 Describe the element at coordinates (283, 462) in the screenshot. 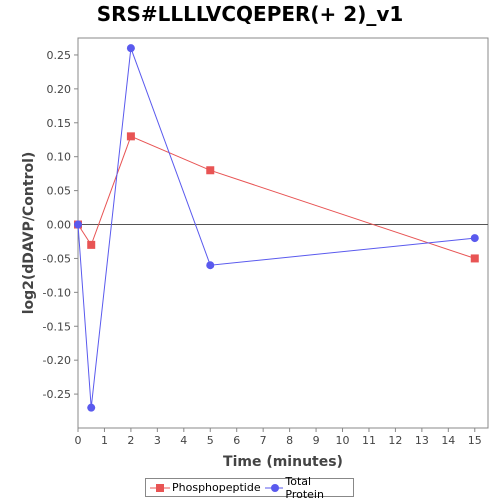

I see `x-axis-label: Time (minutes)` at that location.